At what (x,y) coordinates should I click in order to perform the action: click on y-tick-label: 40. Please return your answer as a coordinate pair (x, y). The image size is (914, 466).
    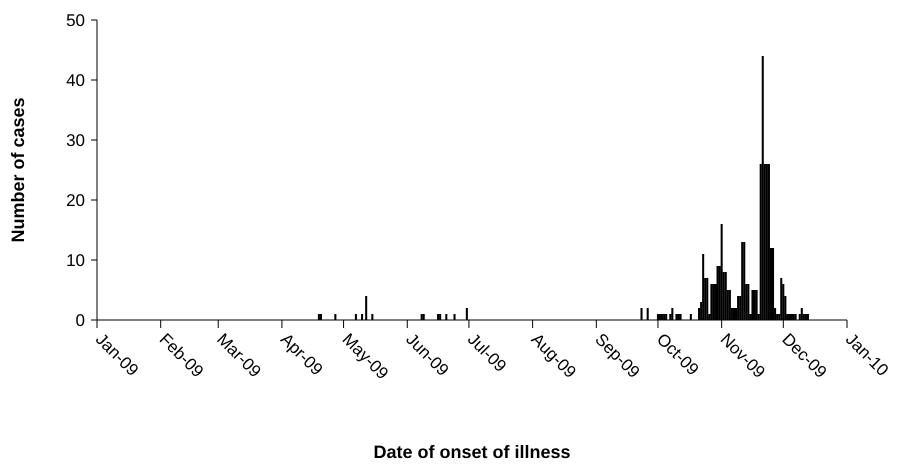
    Looking at the image, I should click on (75, 80).